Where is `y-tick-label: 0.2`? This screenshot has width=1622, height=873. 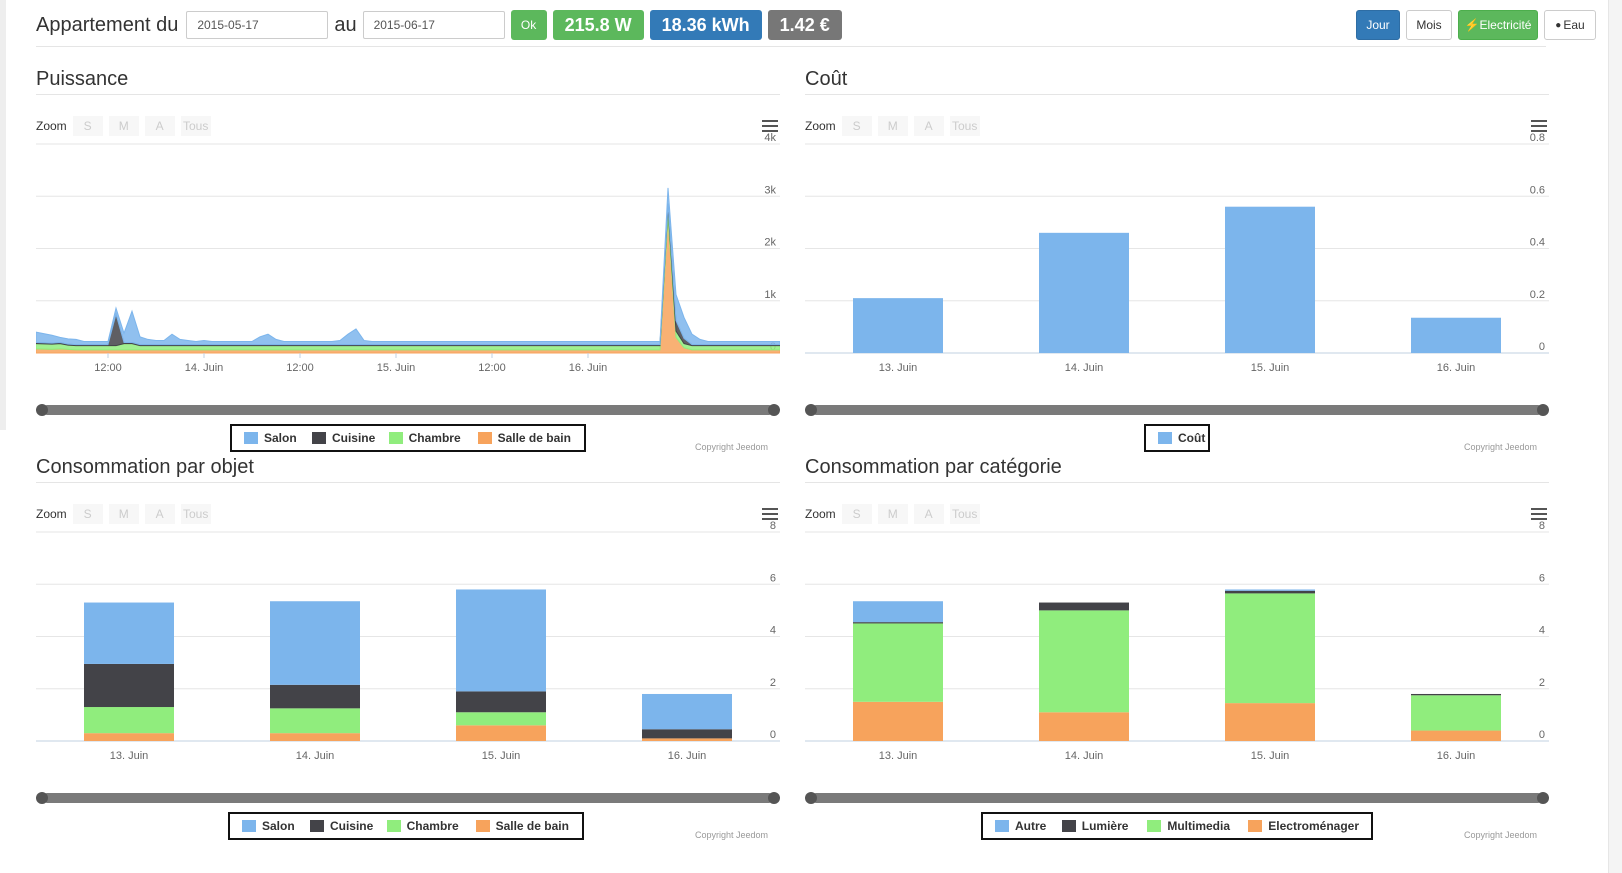 y-tick-label: 0.2 is located at coordinates (1537, 295).